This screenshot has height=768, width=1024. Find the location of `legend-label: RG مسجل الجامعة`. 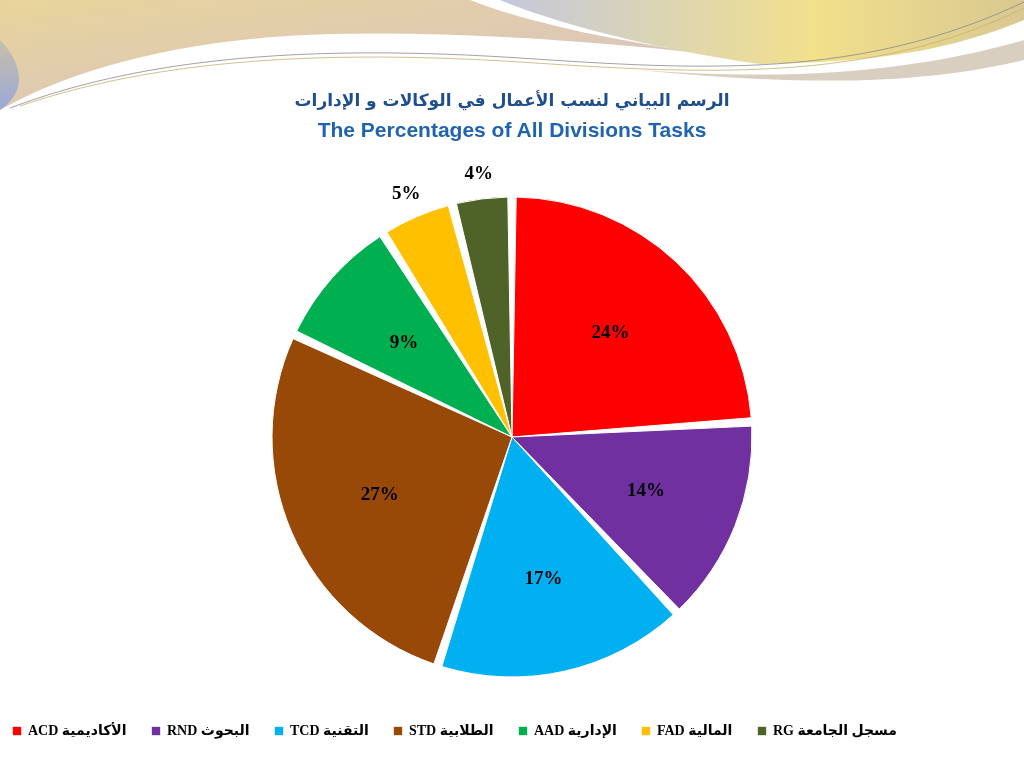

legend-label: RG مسجل الجامعة is located at coordinates (835, 730).